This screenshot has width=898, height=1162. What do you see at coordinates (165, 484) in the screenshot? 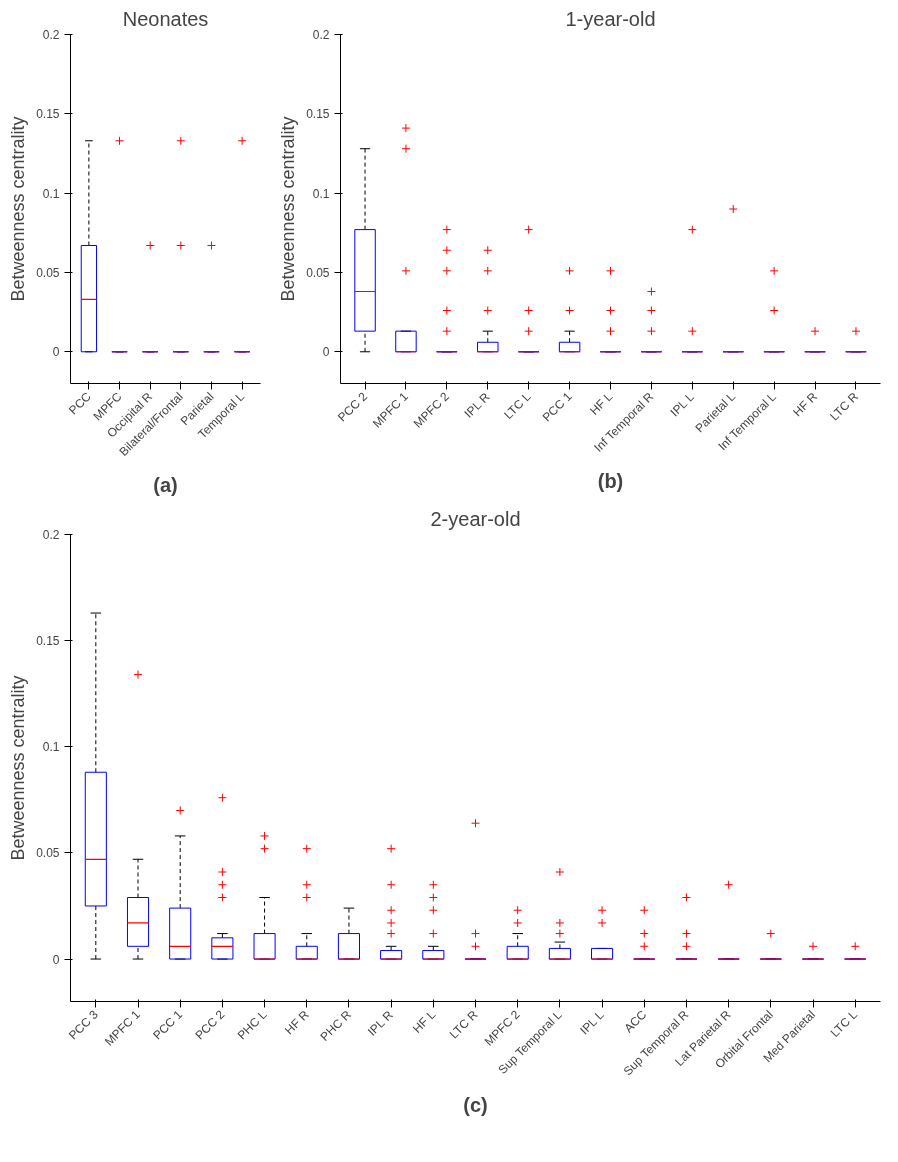
I see `text: (a)` at bounding box center [165, 484].